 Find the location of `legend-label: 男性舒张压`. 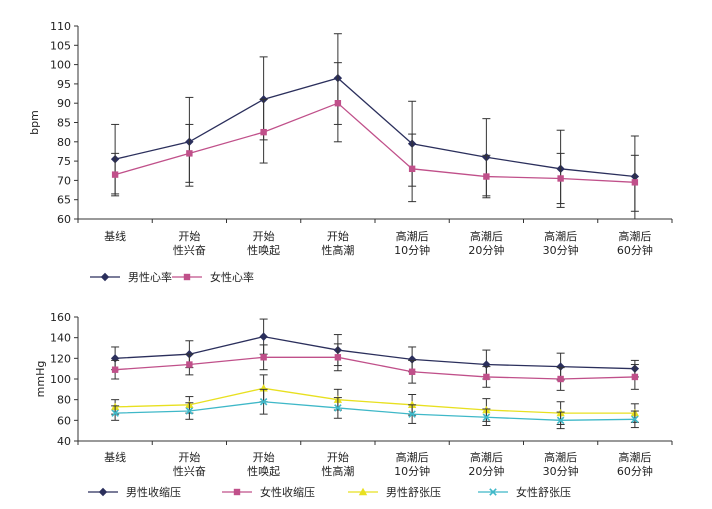

legend-label: 男性舒张压 is located at coordinates (413, 492).